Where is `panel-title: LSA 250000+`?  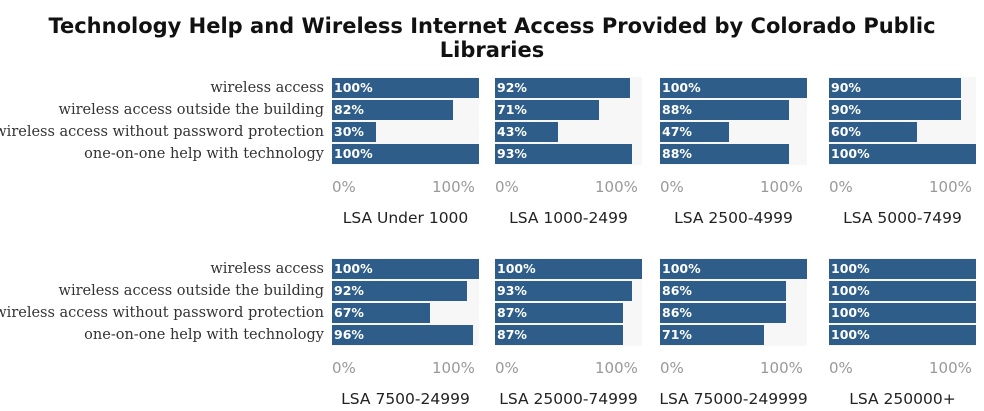 panel-title: LSA 250000+ is located at coordinates (902, 399).